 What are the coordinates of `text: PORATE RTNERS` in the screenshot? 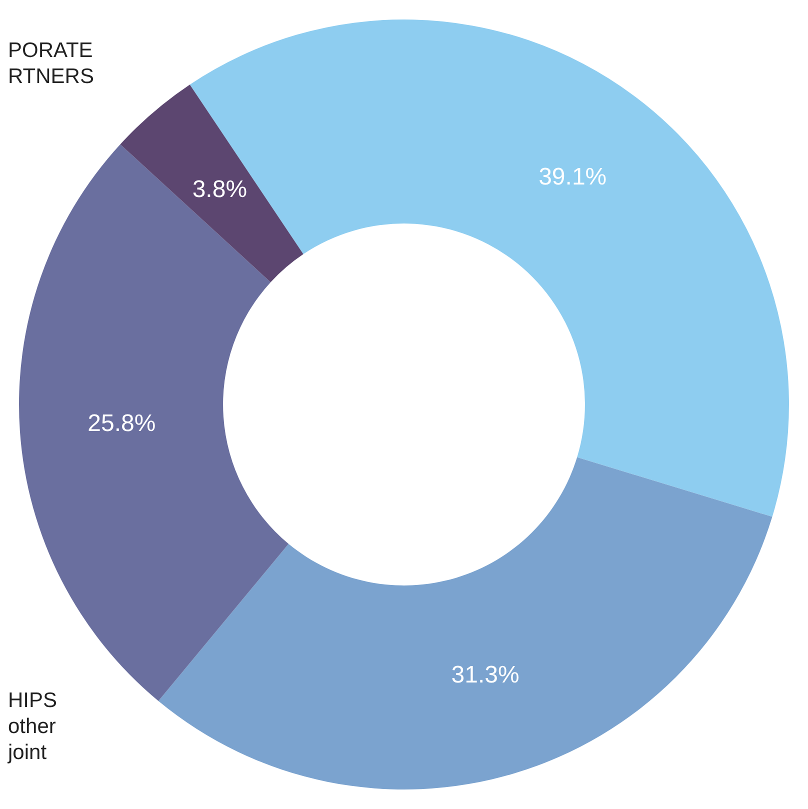 It's located at (51, 63).